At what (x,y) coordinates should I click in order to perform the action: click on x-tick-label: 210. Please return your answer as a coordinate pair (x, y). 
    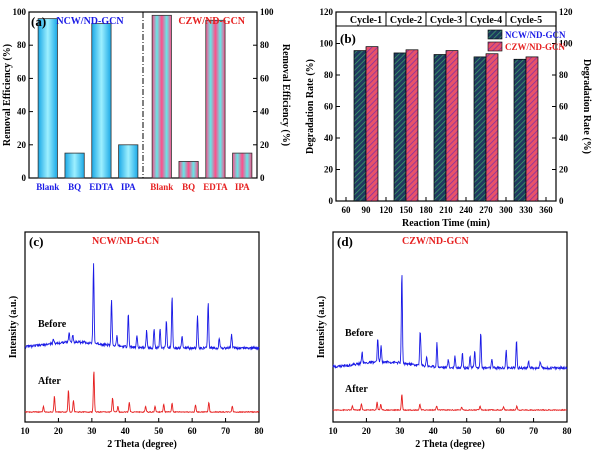
    Looking at the image, I should click on (446, 210).